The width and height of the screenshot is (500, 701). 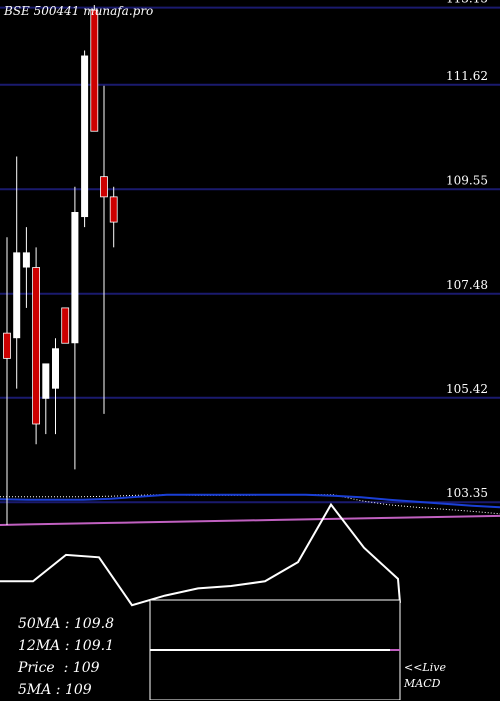 I want to click on ma-short-line, so click(x=250, y=501).